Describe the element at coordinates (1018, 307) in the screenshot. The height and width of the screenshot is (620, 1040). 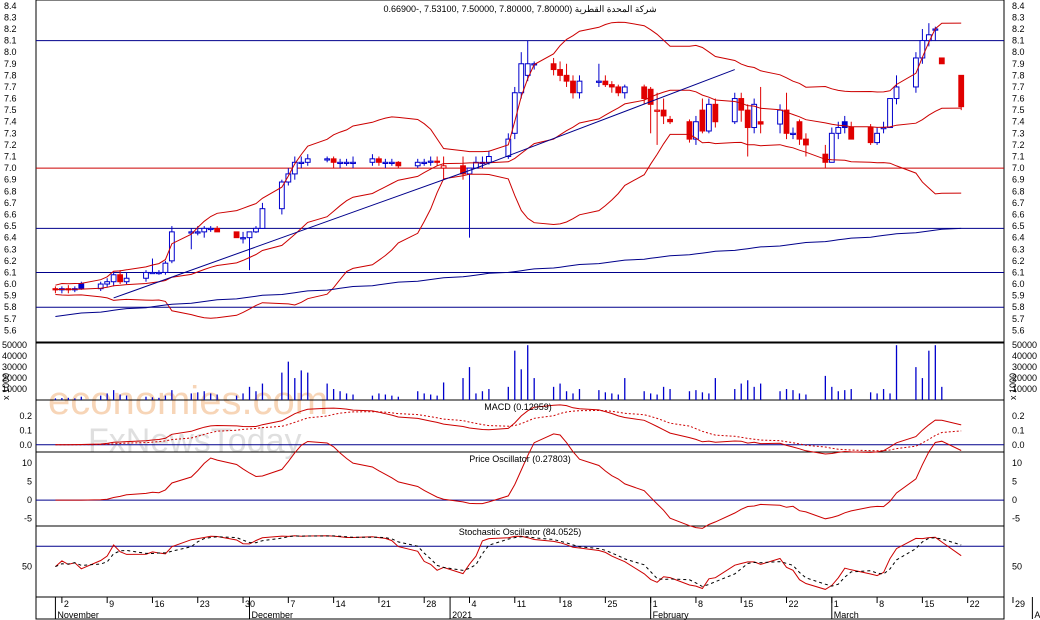
I see `price-tick-right: 5.8` at that location.